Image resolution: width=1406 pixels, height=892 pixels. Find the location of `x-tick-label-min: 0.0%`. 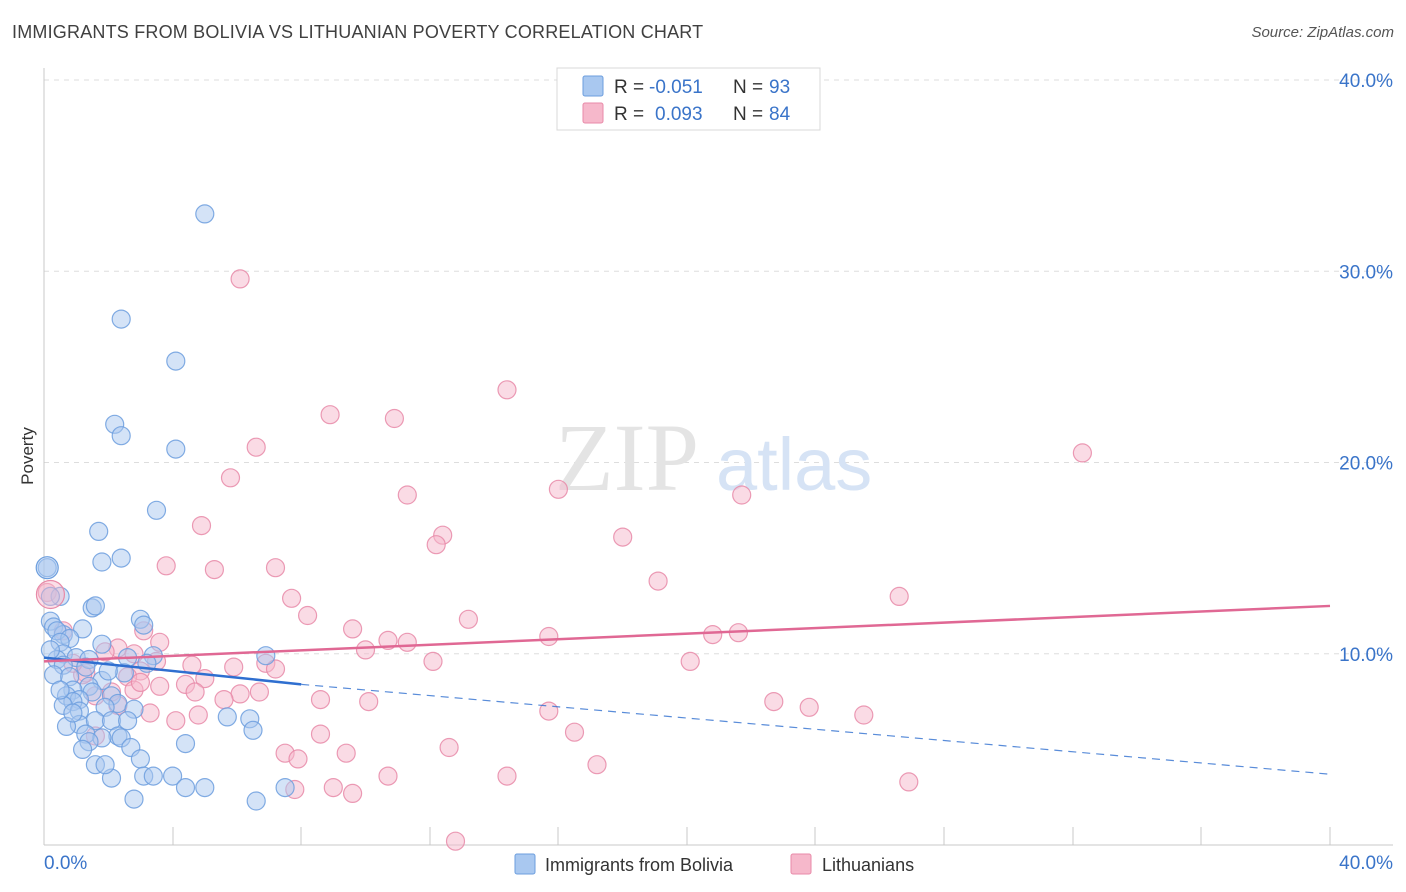

x-tick-label-min: 0.0% is located at coordinates (65, 863).